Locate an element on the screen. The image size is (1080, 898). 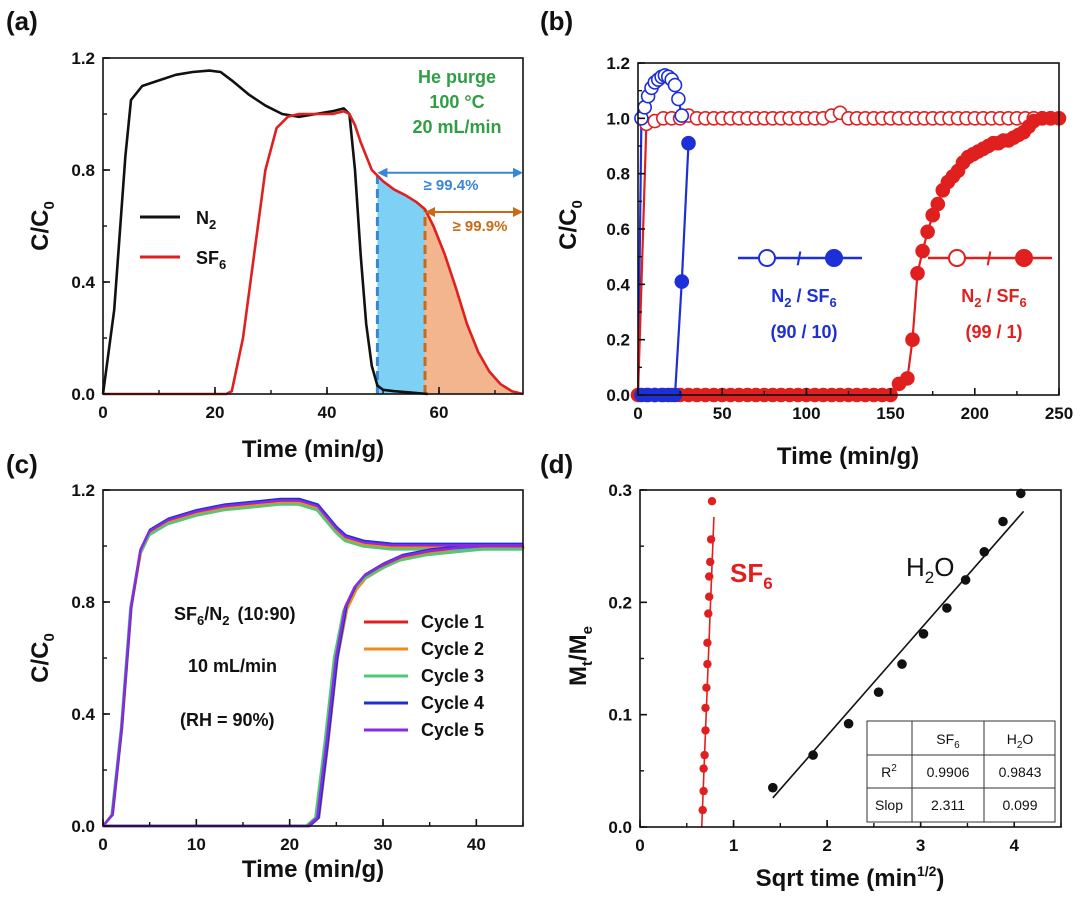
purity-arrow-2-head-left is located at coordinates (430, 212).